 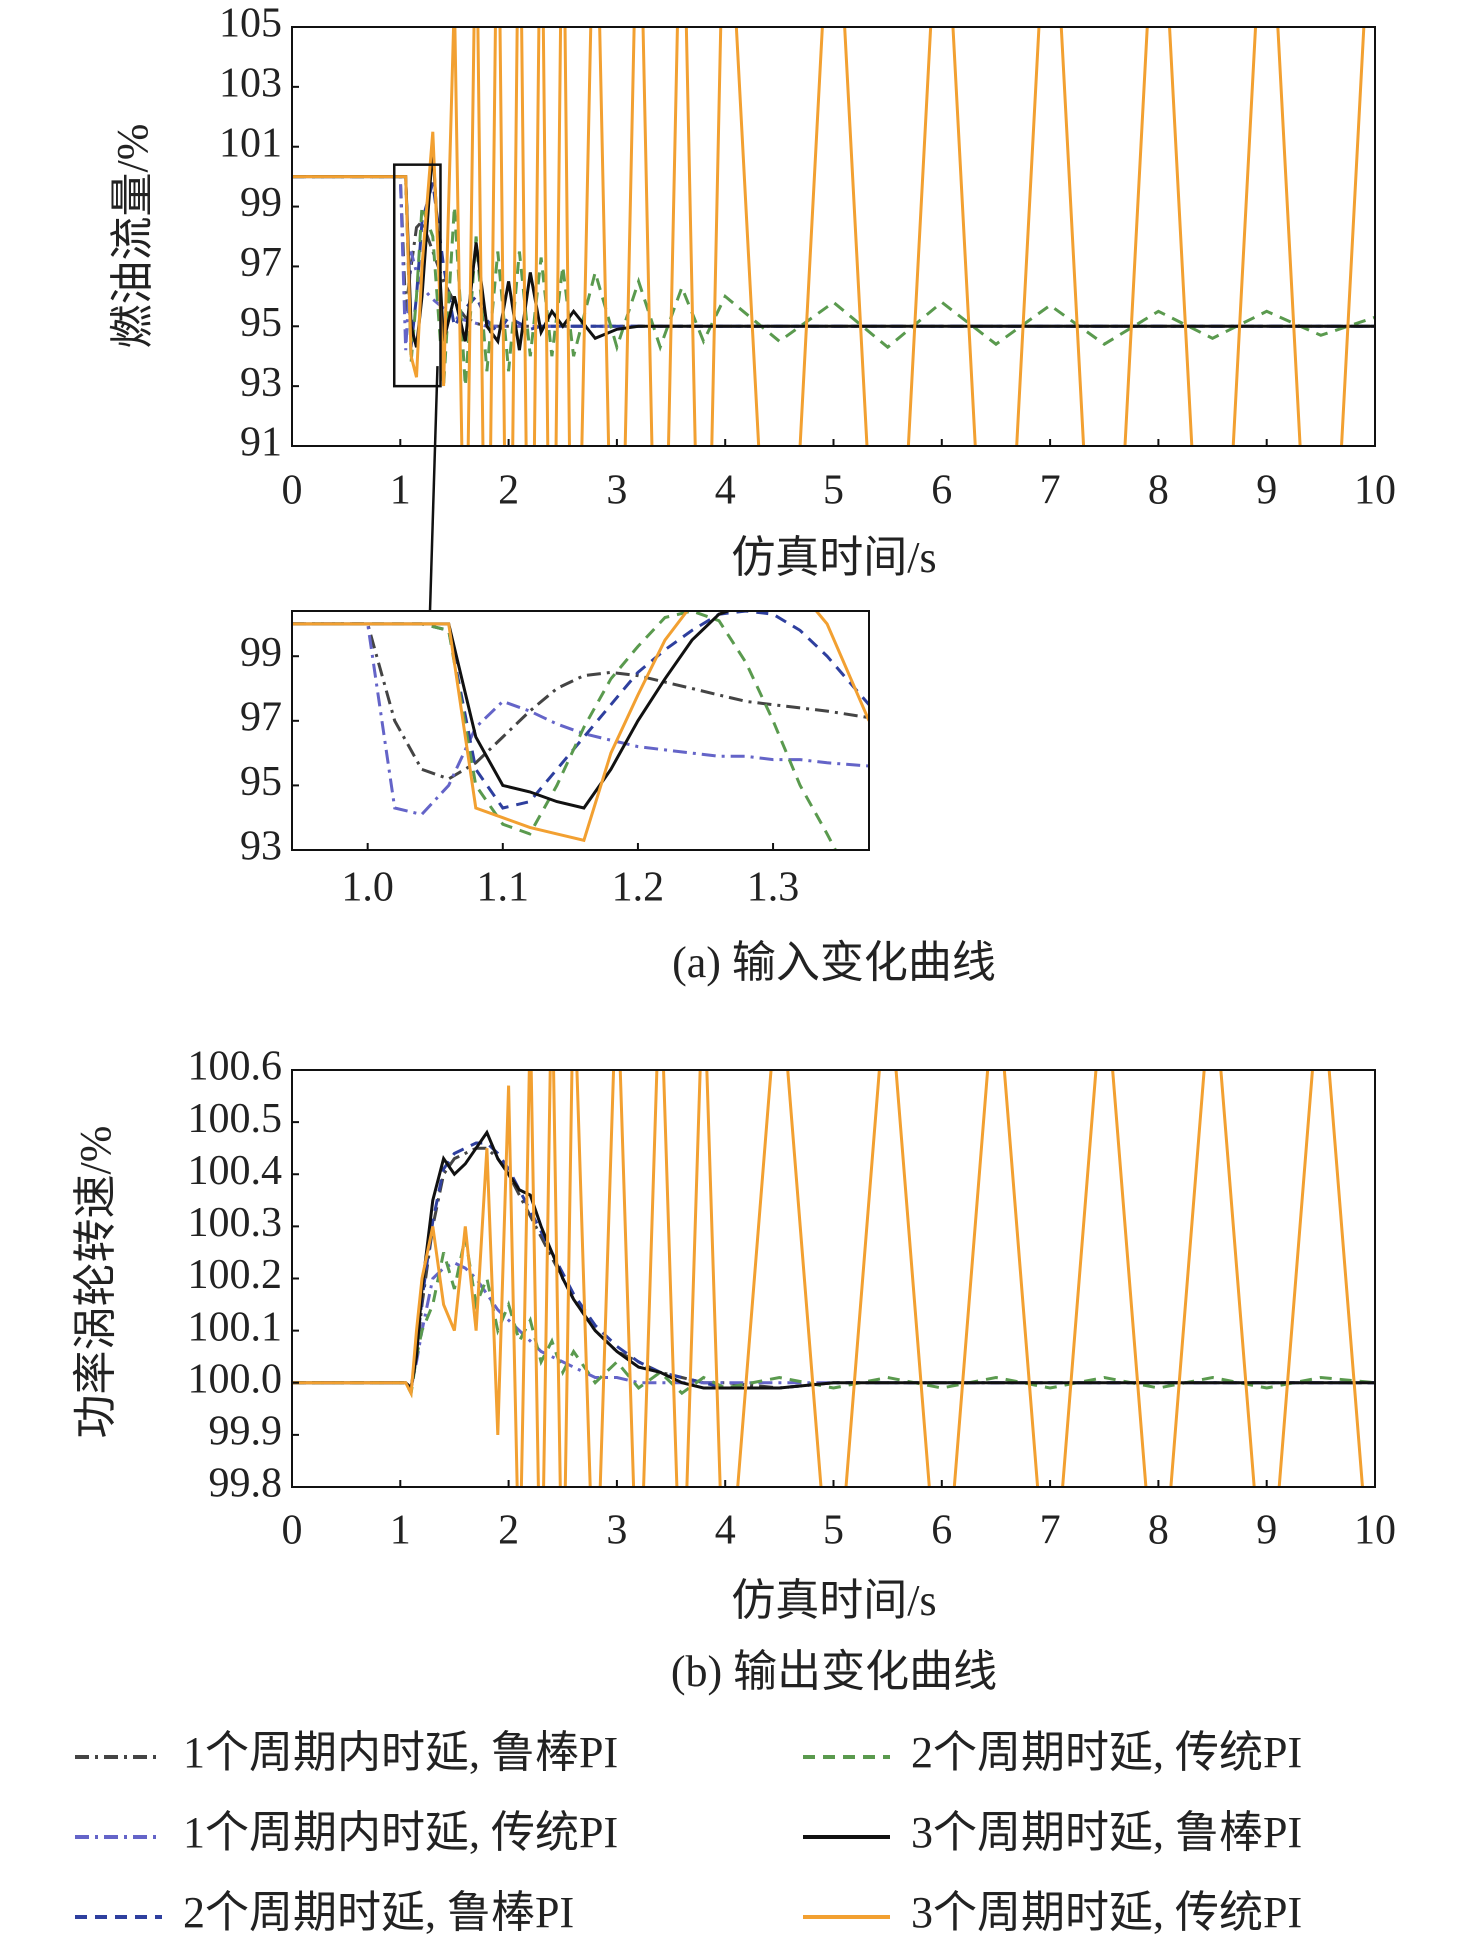 I want to click on y-tick-label: 99.8, so click(x=246, y=1484).